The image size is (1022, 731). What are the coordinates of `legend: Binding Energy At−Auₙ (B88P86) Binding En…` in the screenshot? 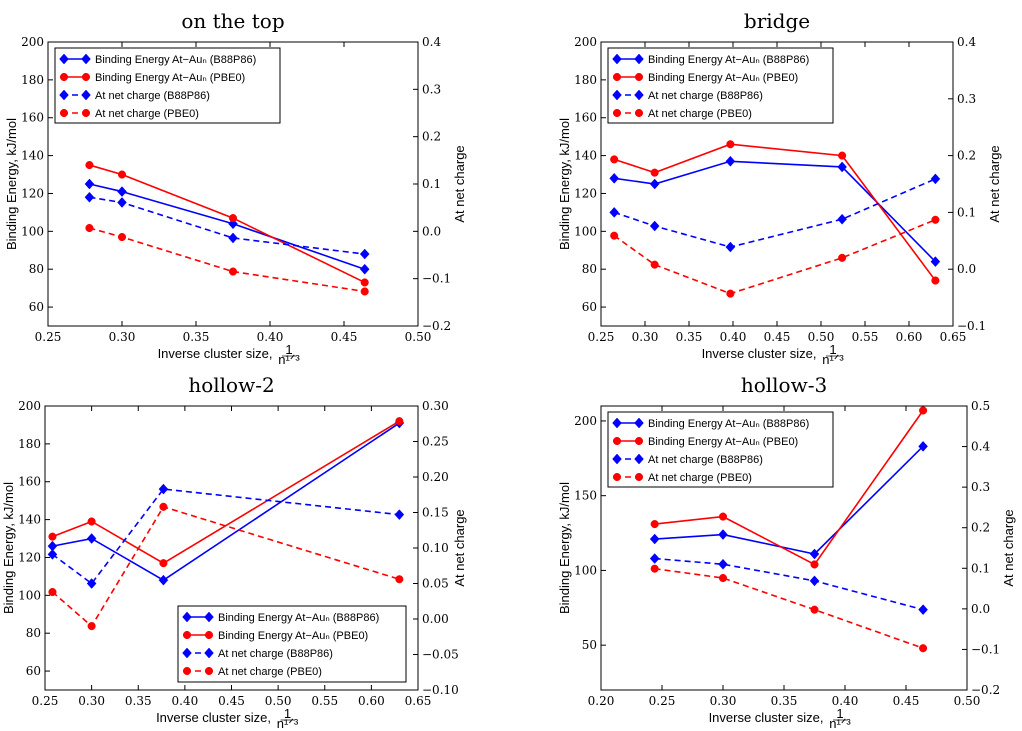 It's located at (292, 644).